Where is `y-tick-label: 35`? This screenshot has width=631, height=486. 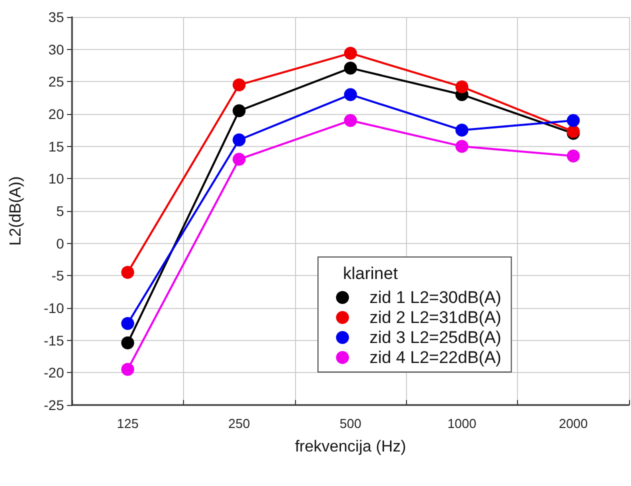 y-tick-label: 35 is located at coordinates (56, 17).